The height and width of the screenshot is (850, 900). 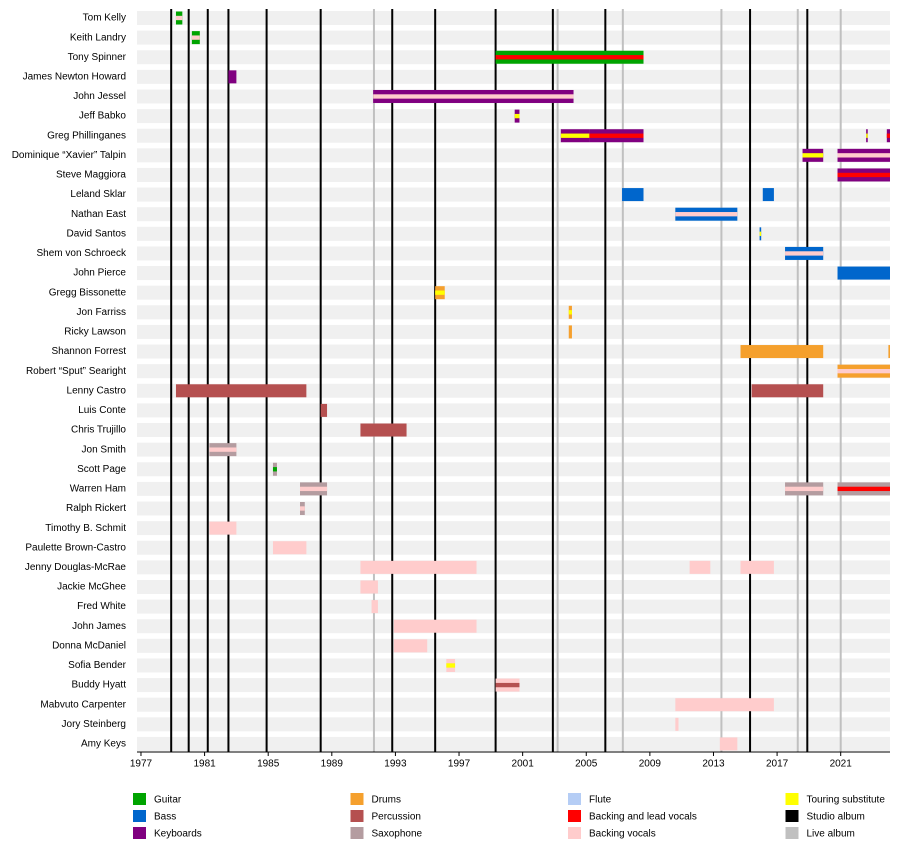 What do you see at coordinates (97, 57) in the screenshot?
I see `member-name: Tony Spinner` at bounding box center [97, 57].